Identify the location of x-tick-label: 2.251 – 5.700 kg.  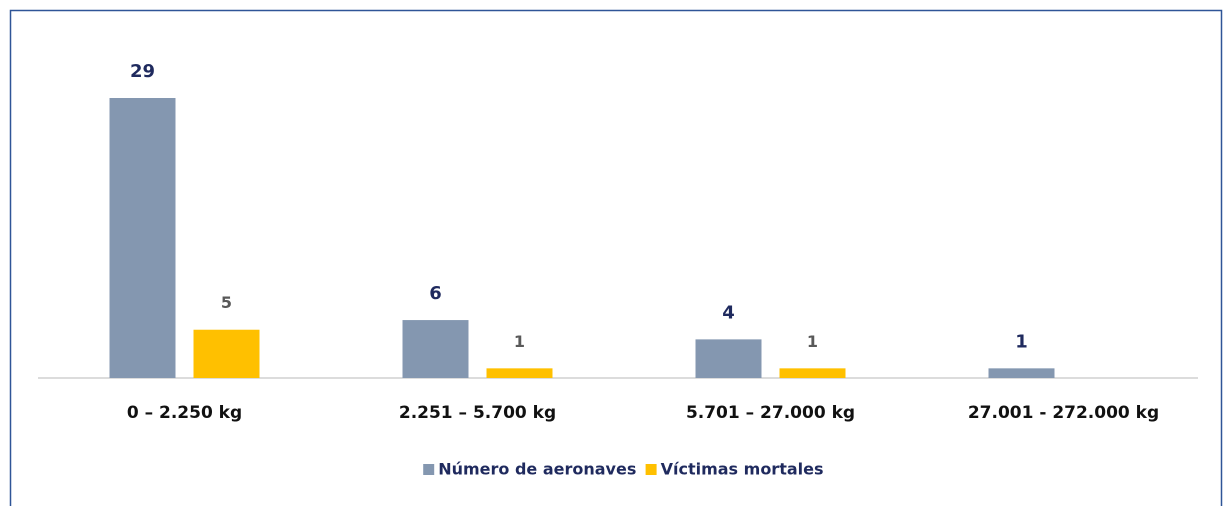
(477, 413).